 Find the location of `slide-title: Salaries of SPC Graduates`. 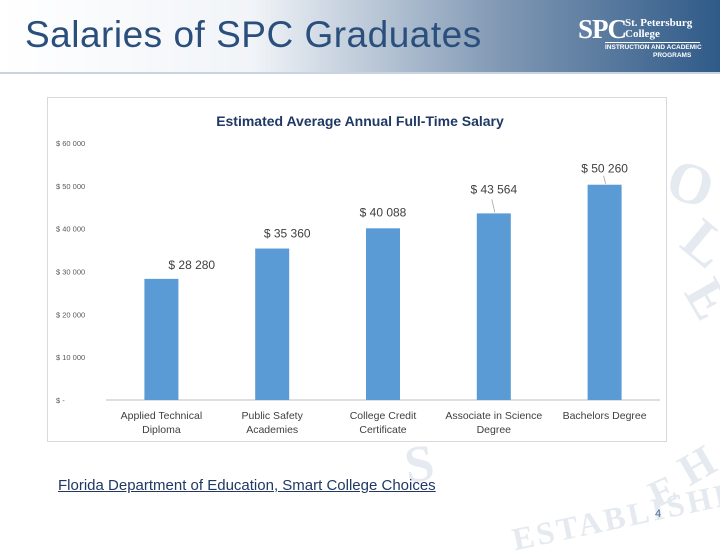

slide-title: Salaries of SPC Graduates is located at coordinates (253, 34).